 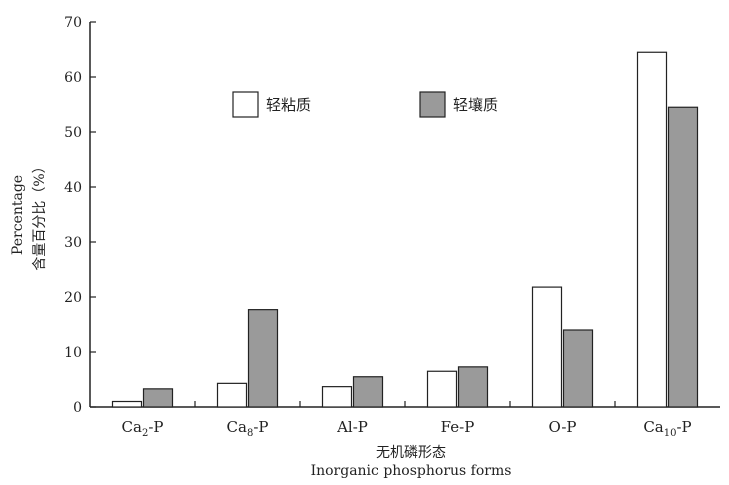 What do you see at coordinates (411, 471) in the screenshot?
I see `x-axis-title-en: Inorganic phosphorus forms` at bounding box center [411, 471].